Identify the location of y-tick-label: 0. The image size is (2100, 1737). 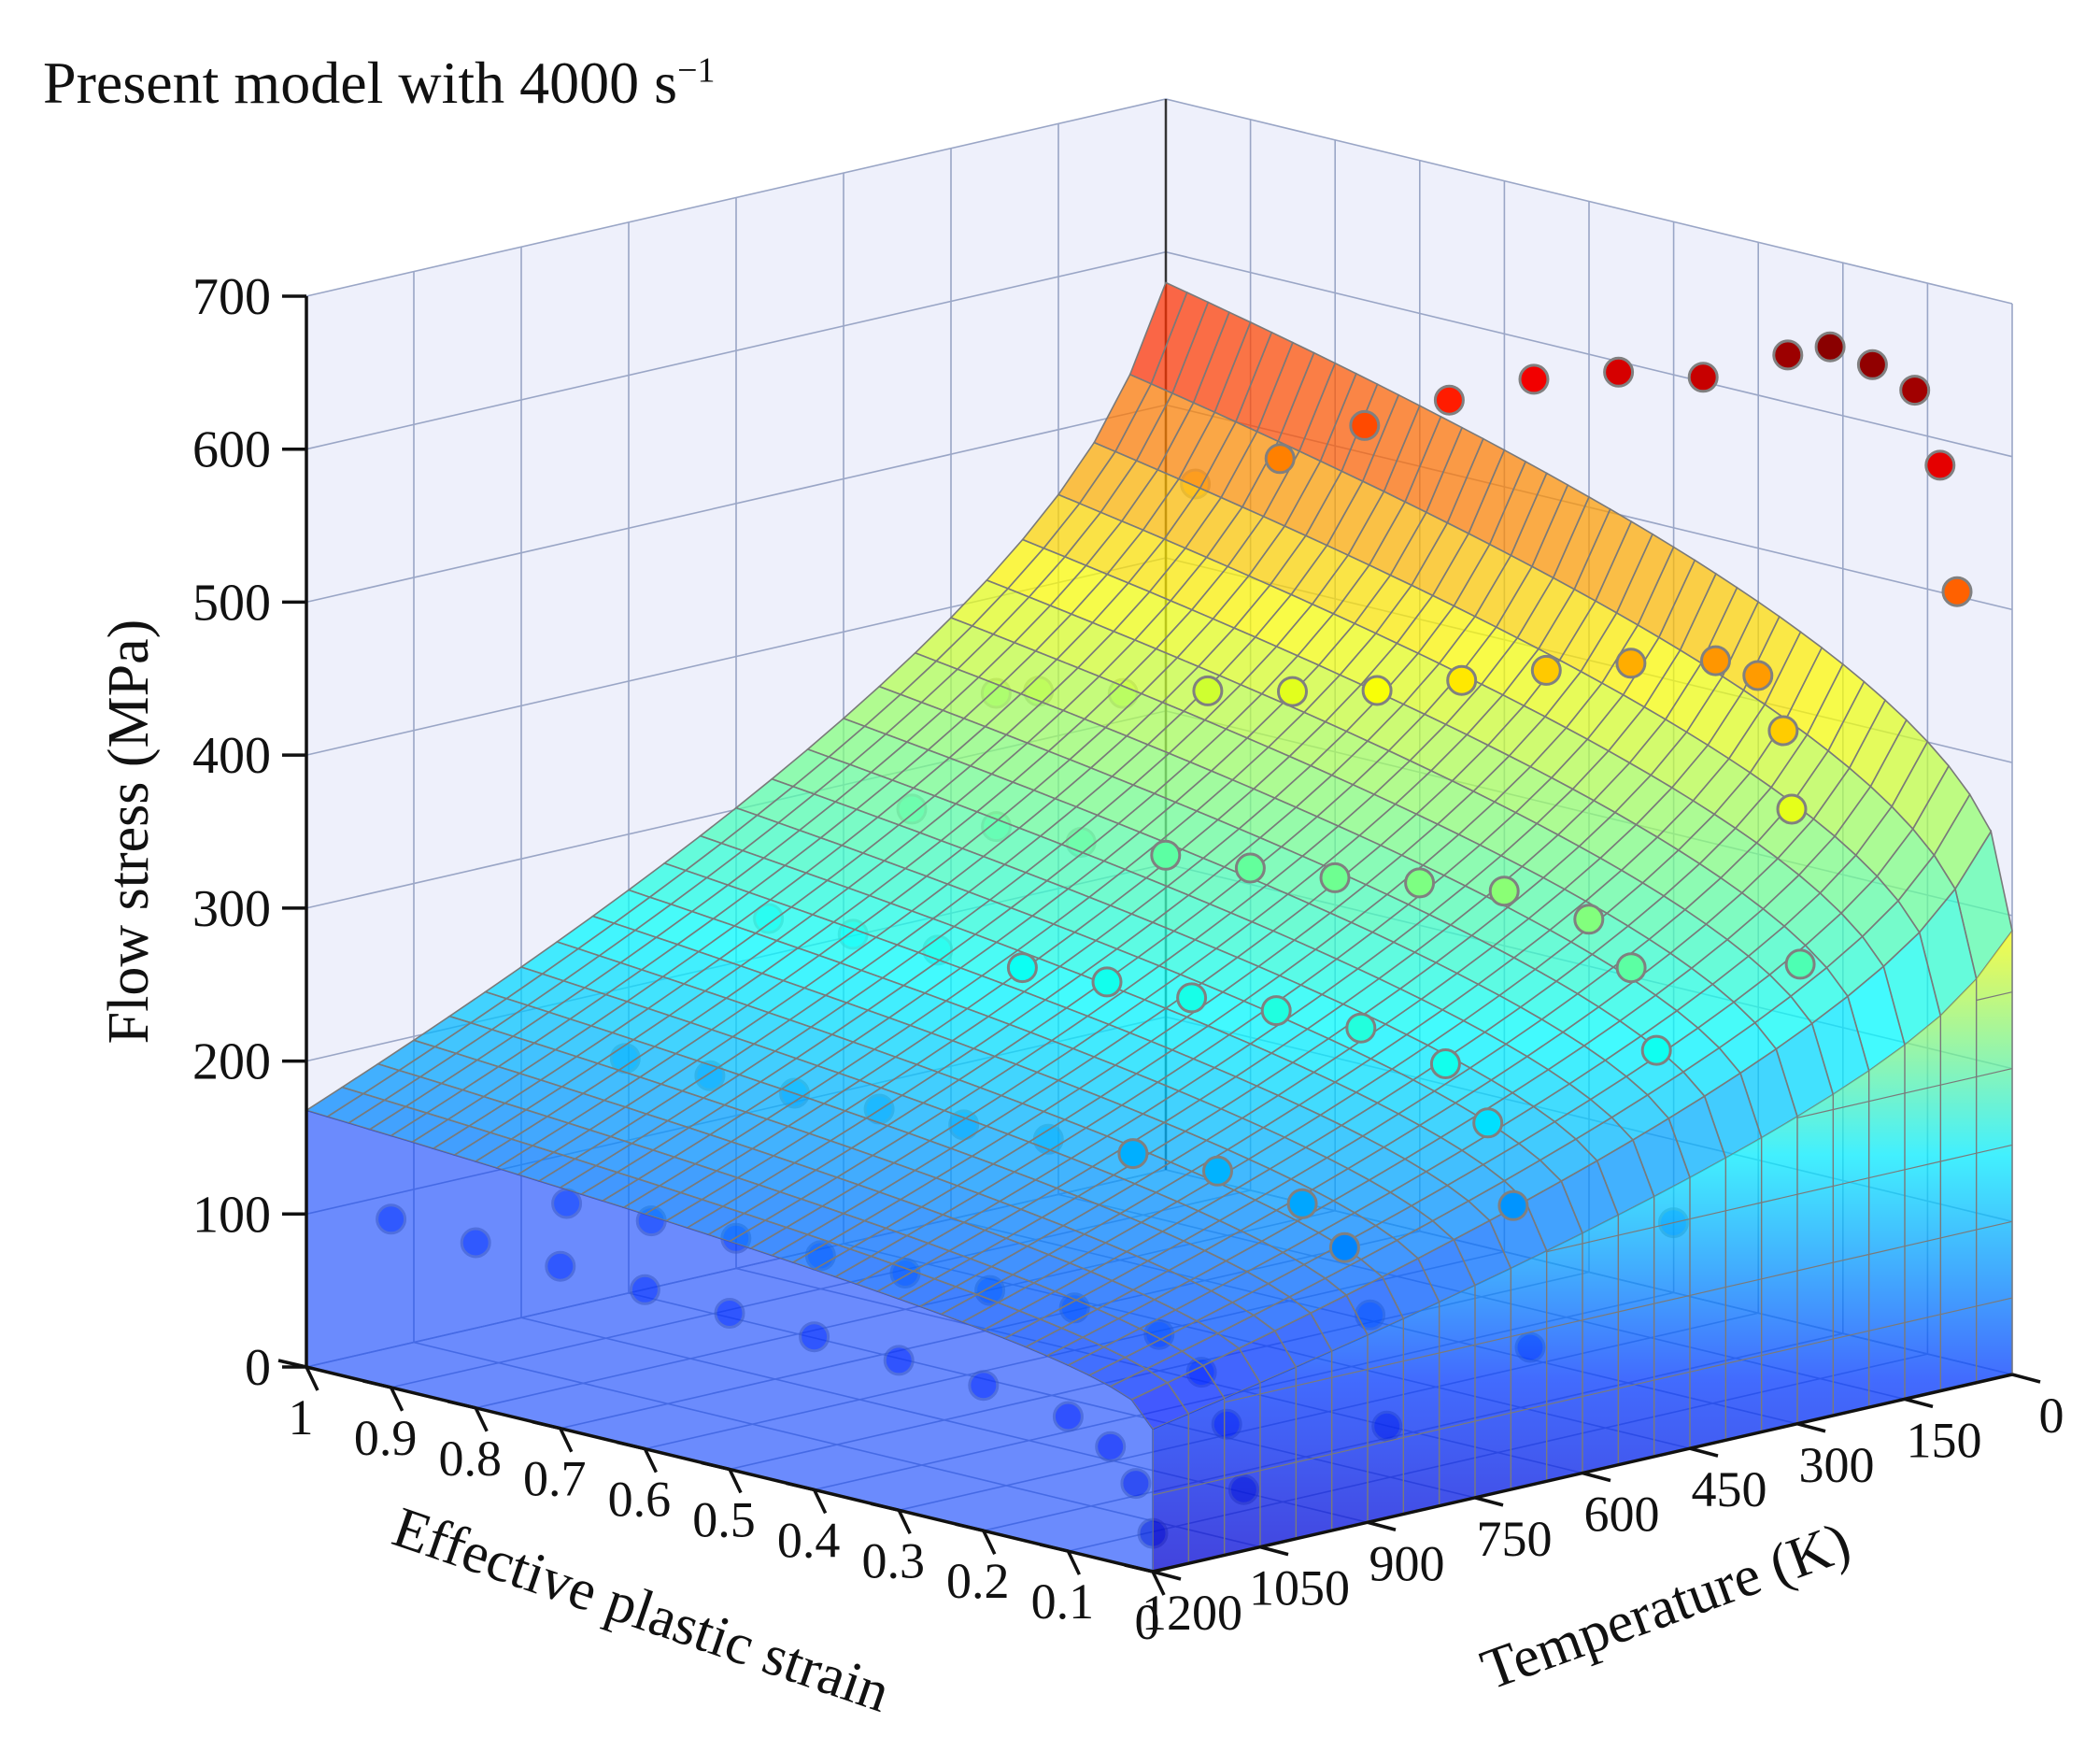
(2052, 1416).